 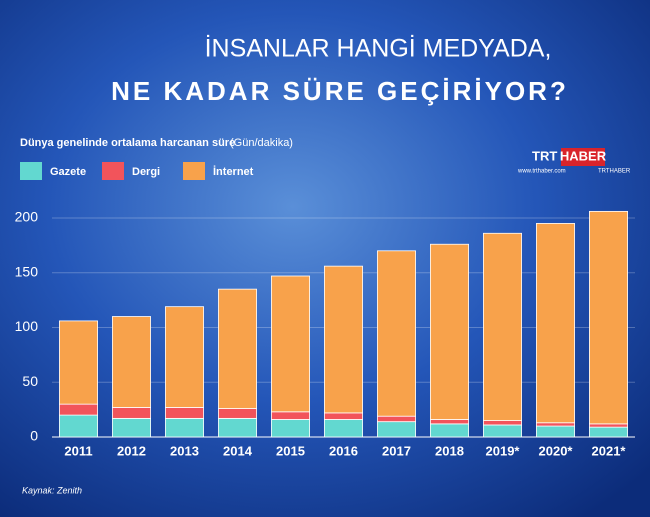 What do you see at coordinates (52, 490) in the screenshot?
I see `source: Kaynak: Zenith` at bounding box center [52, 490].